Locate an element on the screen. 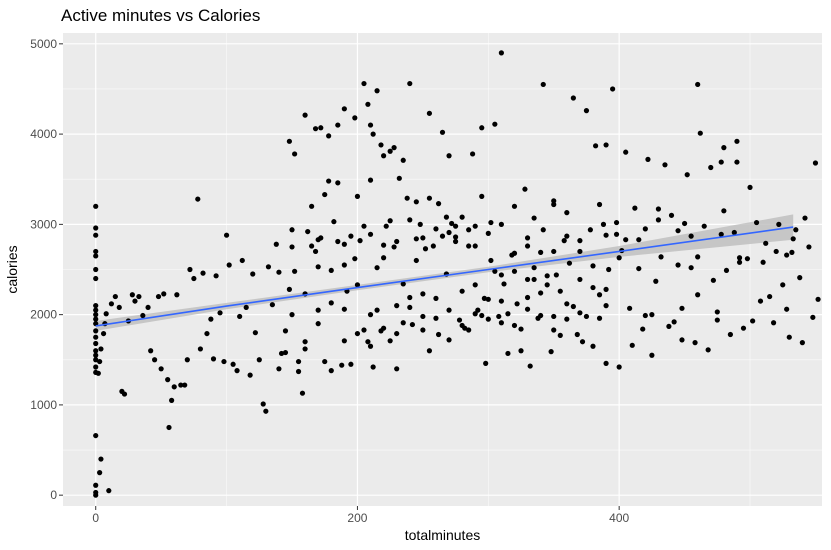 This screenshot has width=831, height=550. x-tick-label: 400 is located at coordinates (619, 518).